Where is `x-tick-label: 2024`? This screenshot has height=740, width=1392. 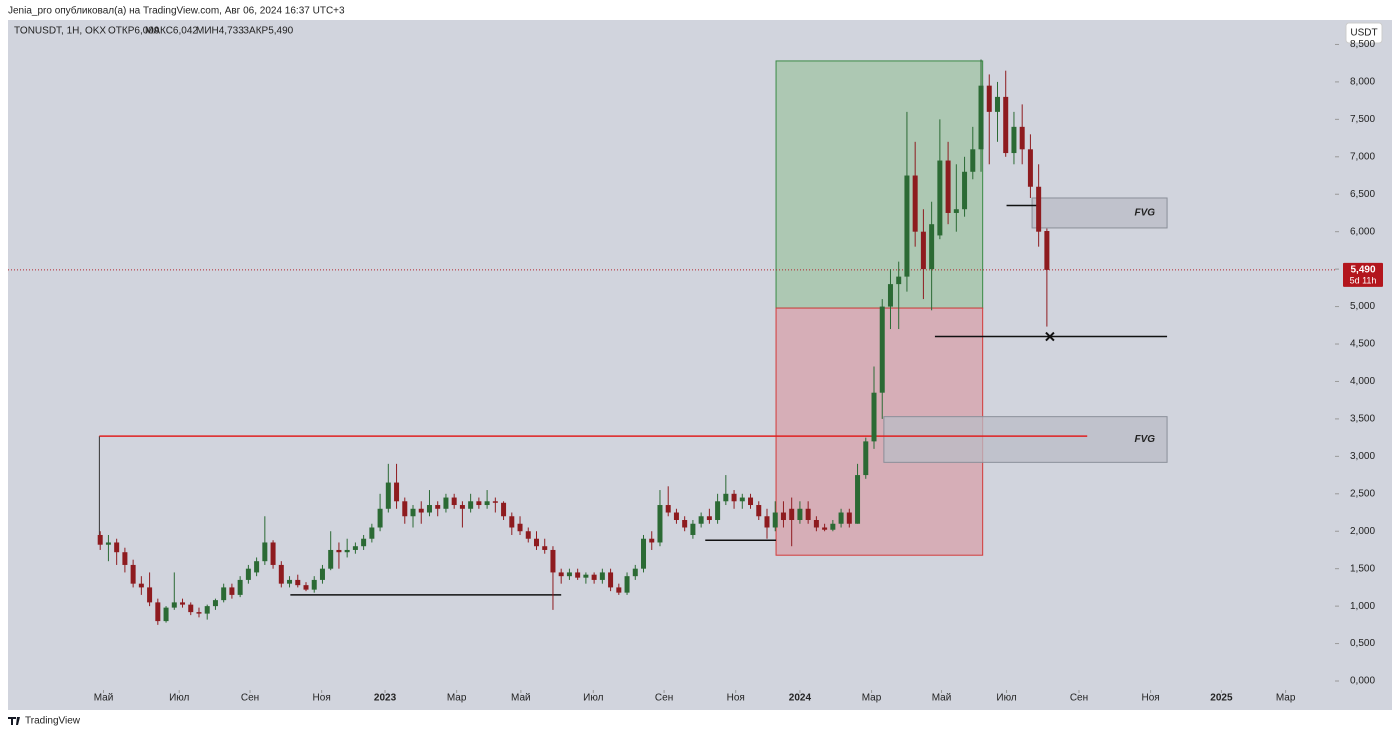
x-tick-label: 2024 is located at coordinates (800, 698).